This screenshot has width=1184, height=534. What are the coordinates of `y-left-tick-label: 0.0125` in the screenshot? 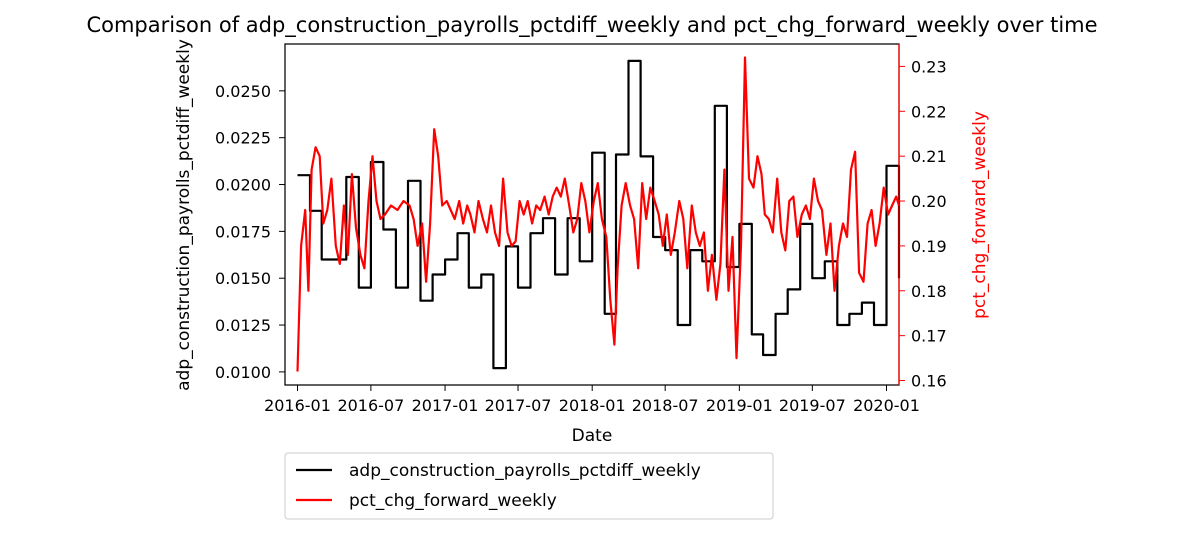 It's located at (243, 325).